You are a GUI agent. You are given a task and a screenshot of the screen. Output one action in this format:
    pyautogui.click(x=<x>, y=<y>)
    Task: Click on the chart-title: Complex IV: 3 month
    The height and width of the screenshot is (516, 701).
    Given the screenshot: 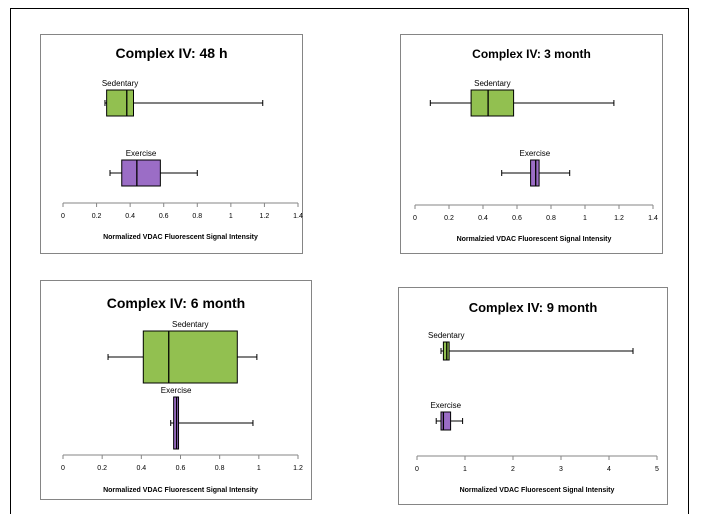 What is the action you would take?
    pyautogui.click(x=531, y=54)
    